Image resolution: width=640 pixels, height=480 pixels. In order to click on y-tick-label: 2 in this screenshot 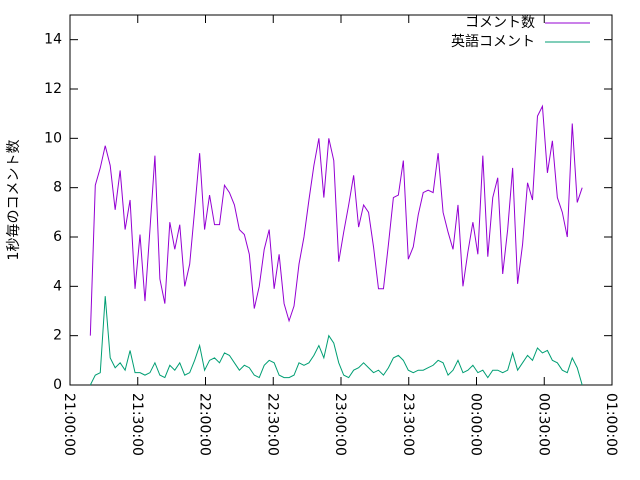, I will do `click(57, 336)`.